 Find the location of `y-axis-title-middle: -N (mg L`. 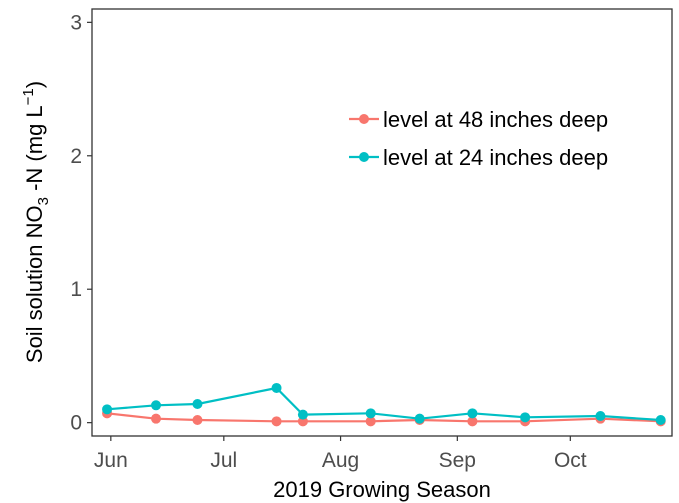

y-axis-title-middle: -N (mg L is located at coordinates (34, 151).